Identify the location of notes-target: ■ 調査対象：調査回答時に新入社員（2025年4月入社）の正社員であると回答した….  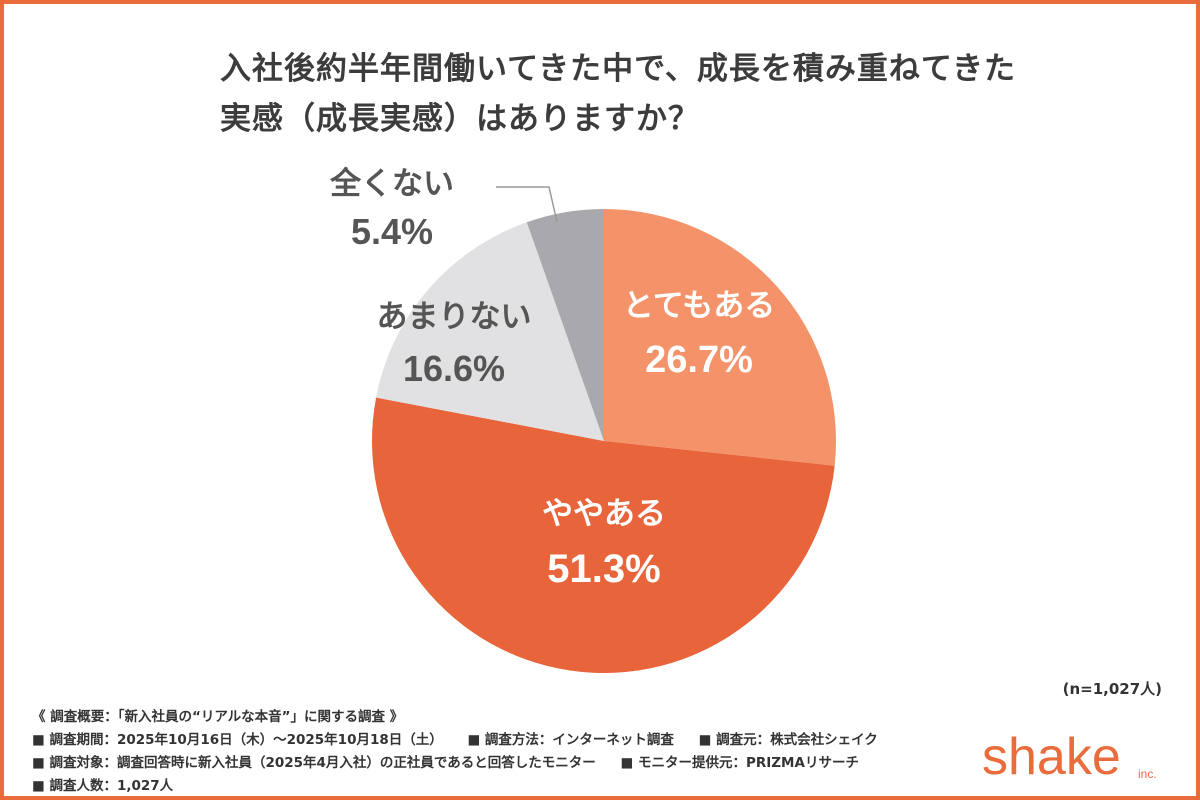
(314, 763).